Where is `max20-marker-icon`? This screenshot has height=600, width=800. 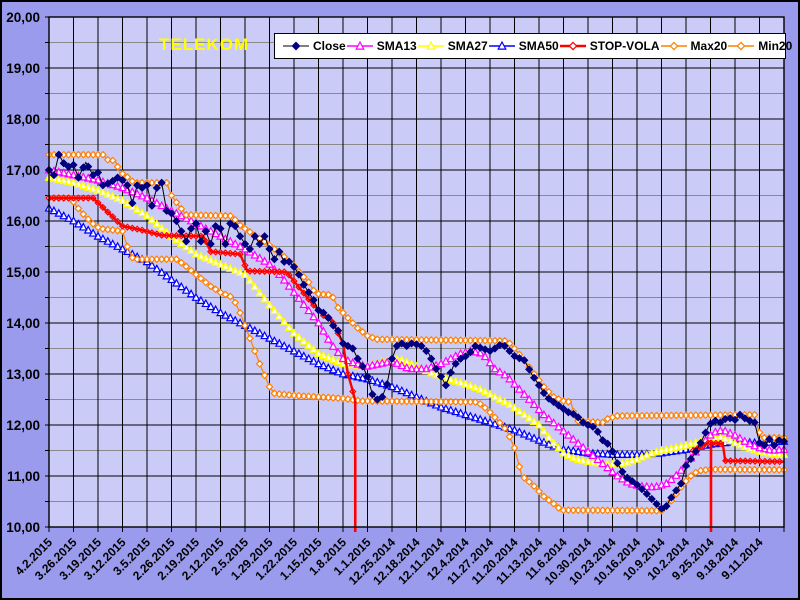
max20-marker-icon is located at coordinates (673, 46).